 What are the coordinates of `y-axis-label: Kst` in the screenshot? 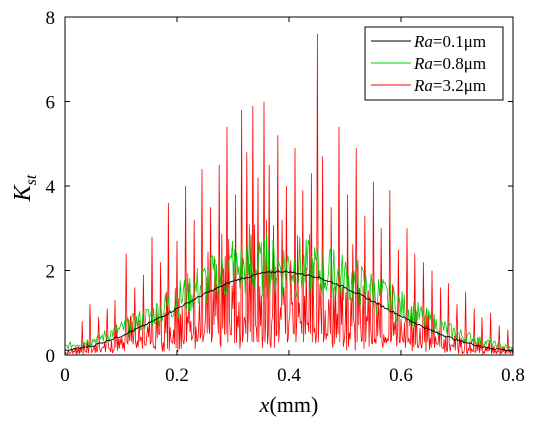 It's located at (25, 188).